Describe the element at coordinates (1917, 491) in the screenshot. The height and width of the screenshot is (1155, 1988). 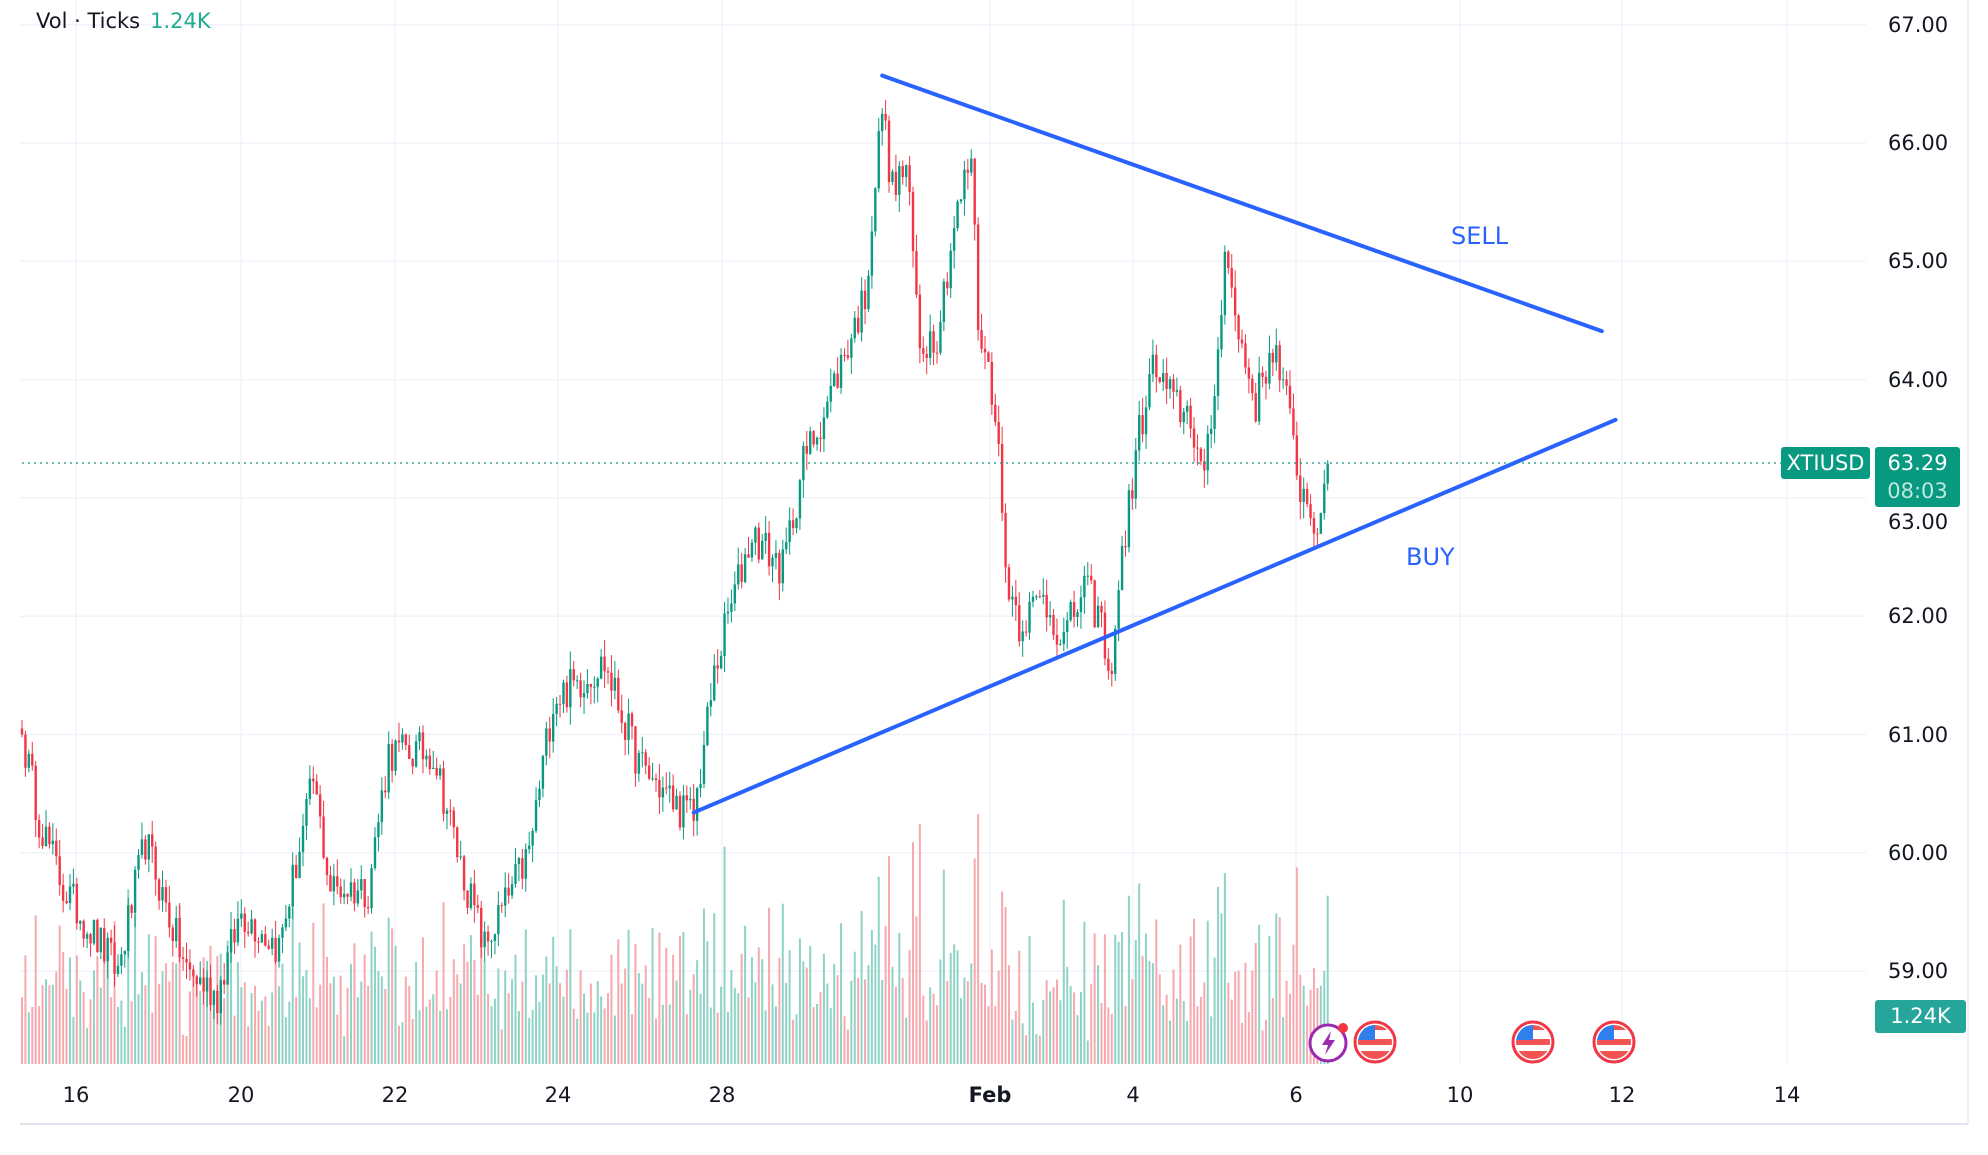
I see `bar-countdown: 08:03` at that location.